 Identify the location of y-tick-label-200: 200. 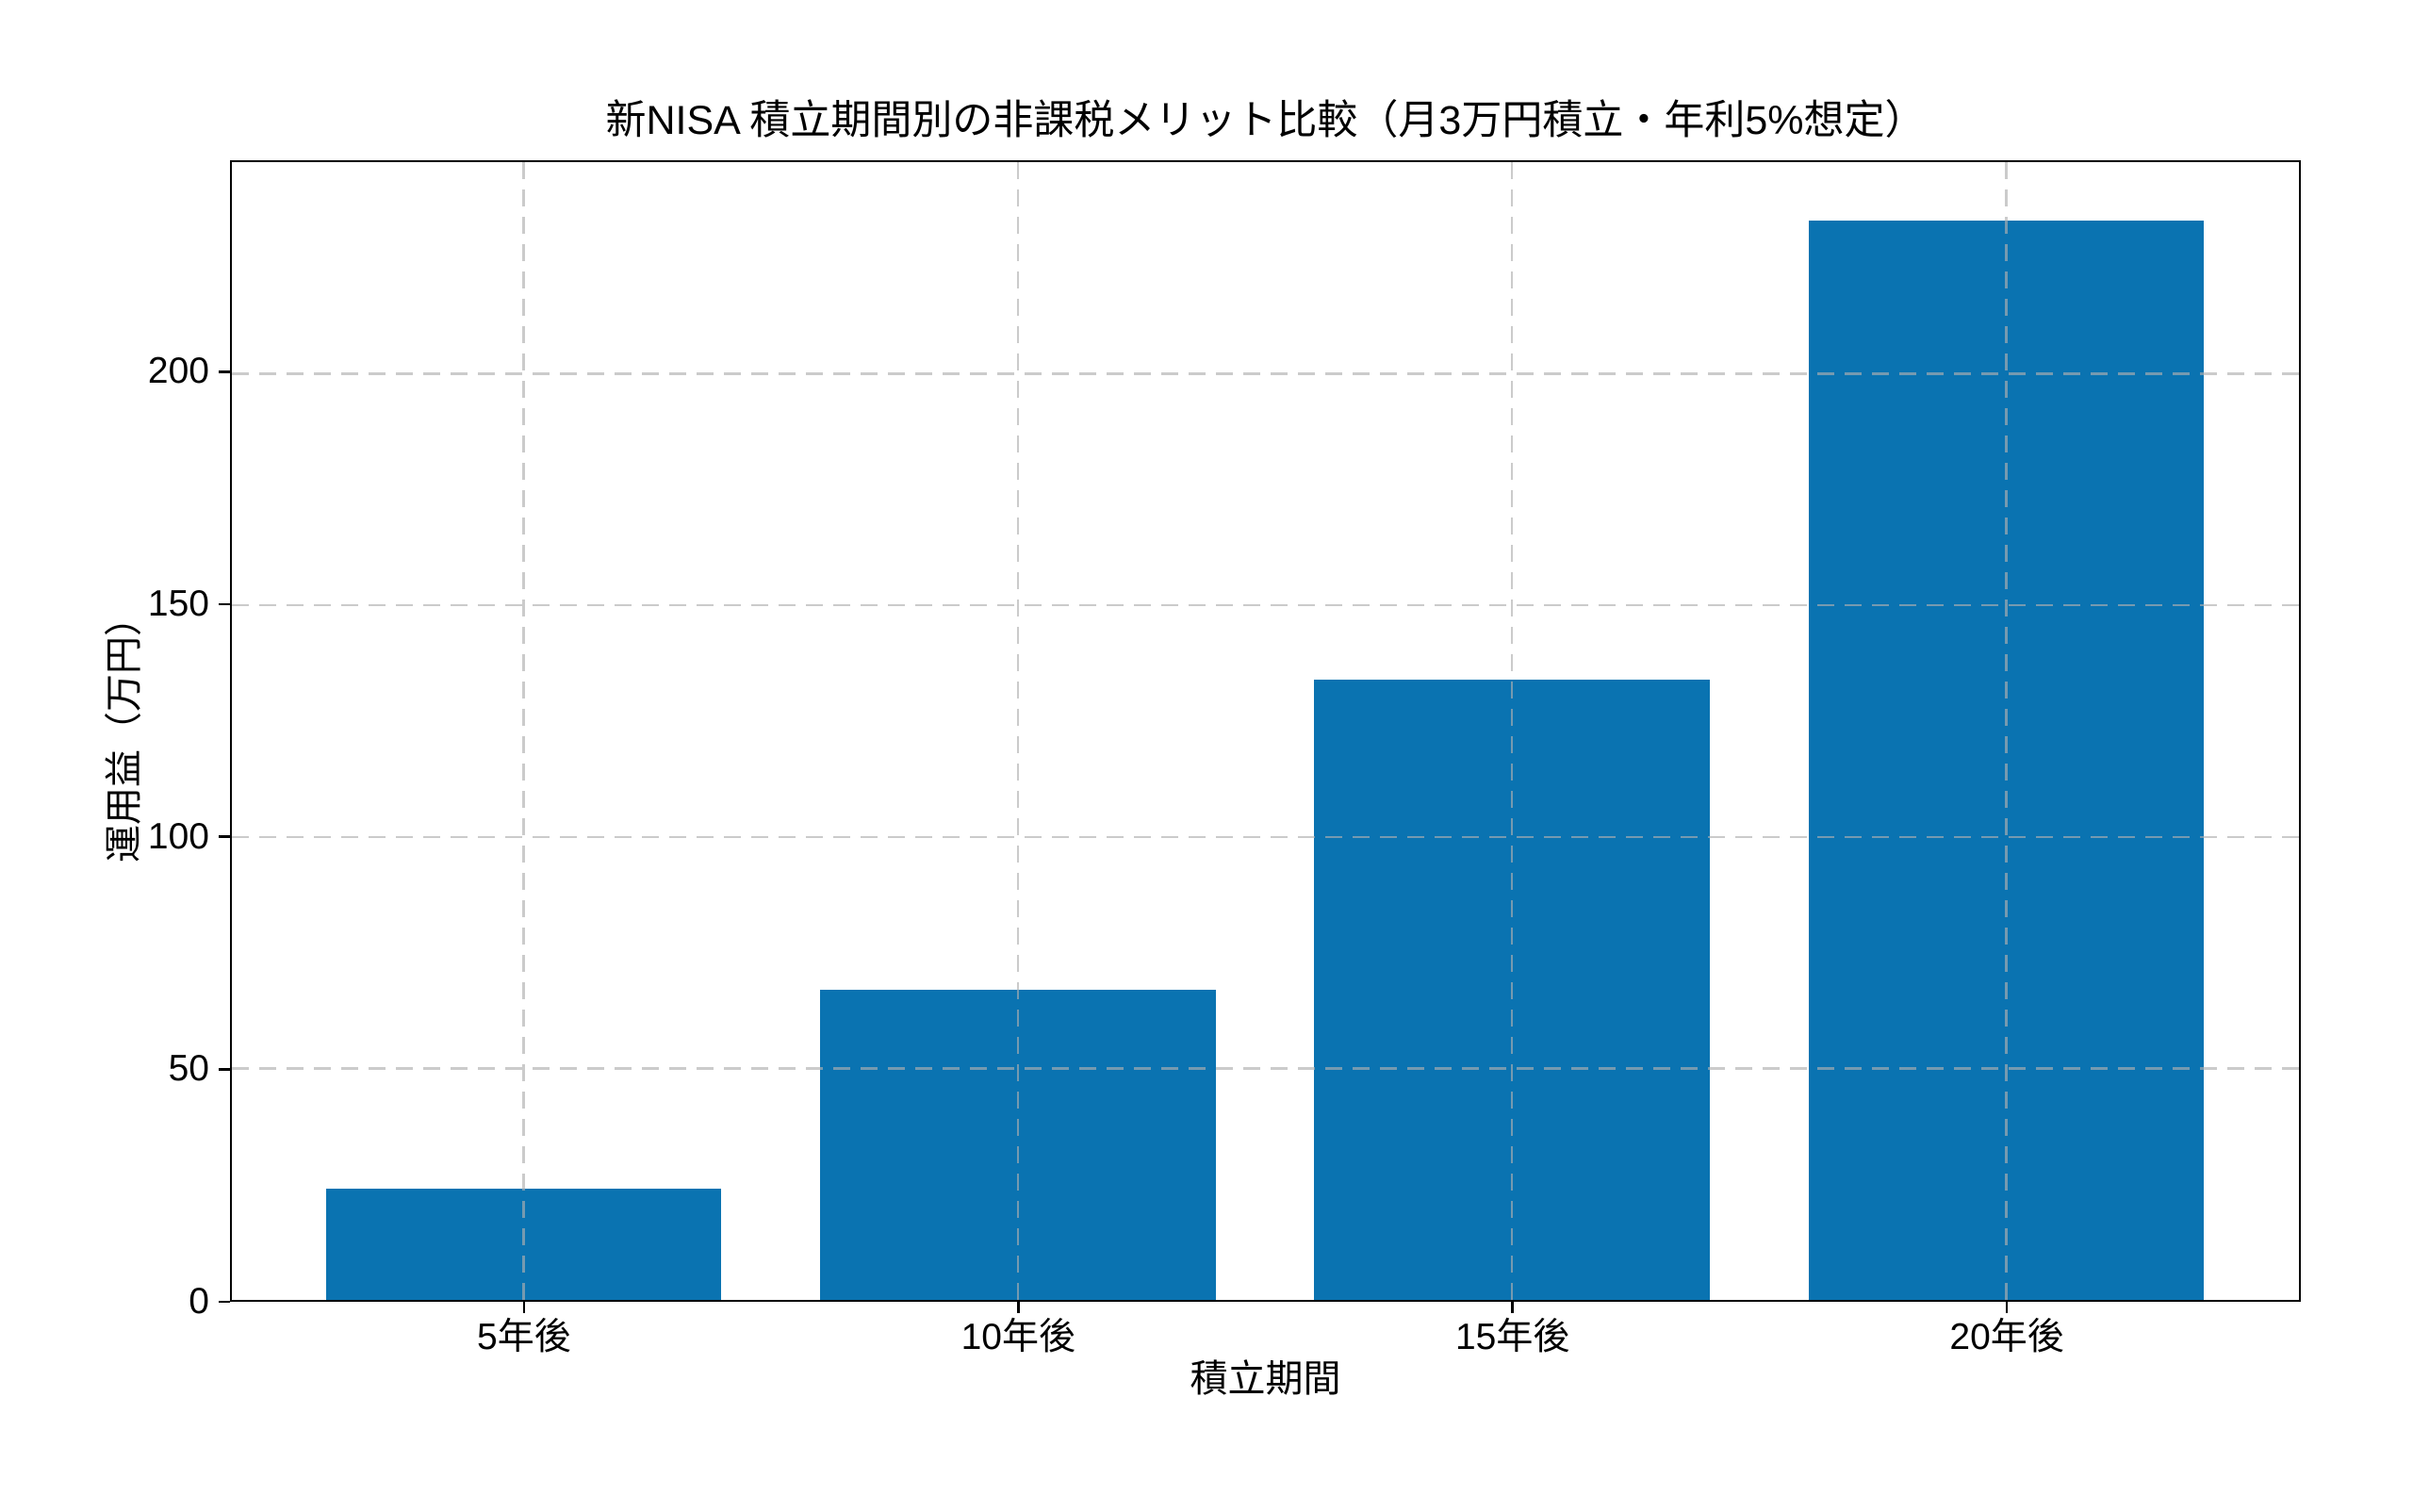
(178, 371).